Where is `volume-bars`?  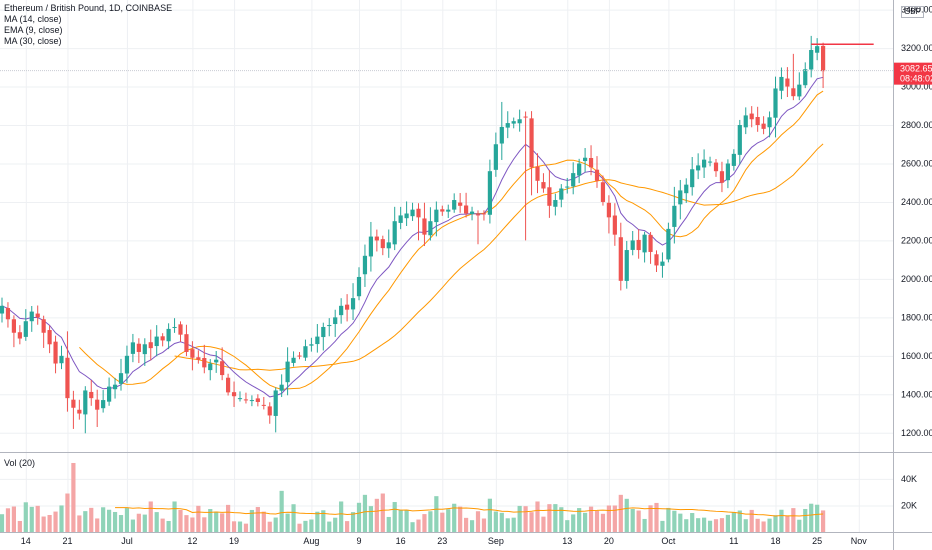
volume-bars is located at coordinates (413, 497).